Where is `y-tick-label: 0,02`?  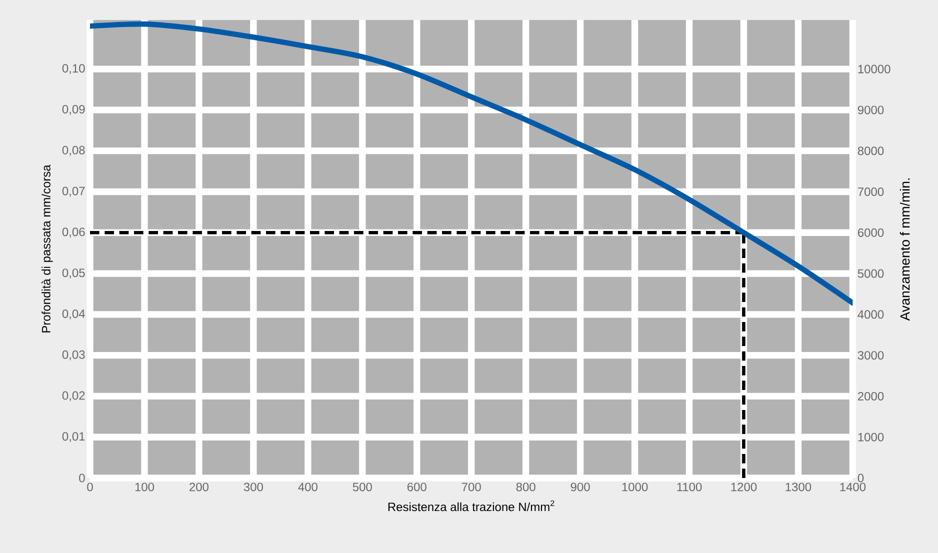
y-tick-label: 0,02 is located at coordinates (73, 396).